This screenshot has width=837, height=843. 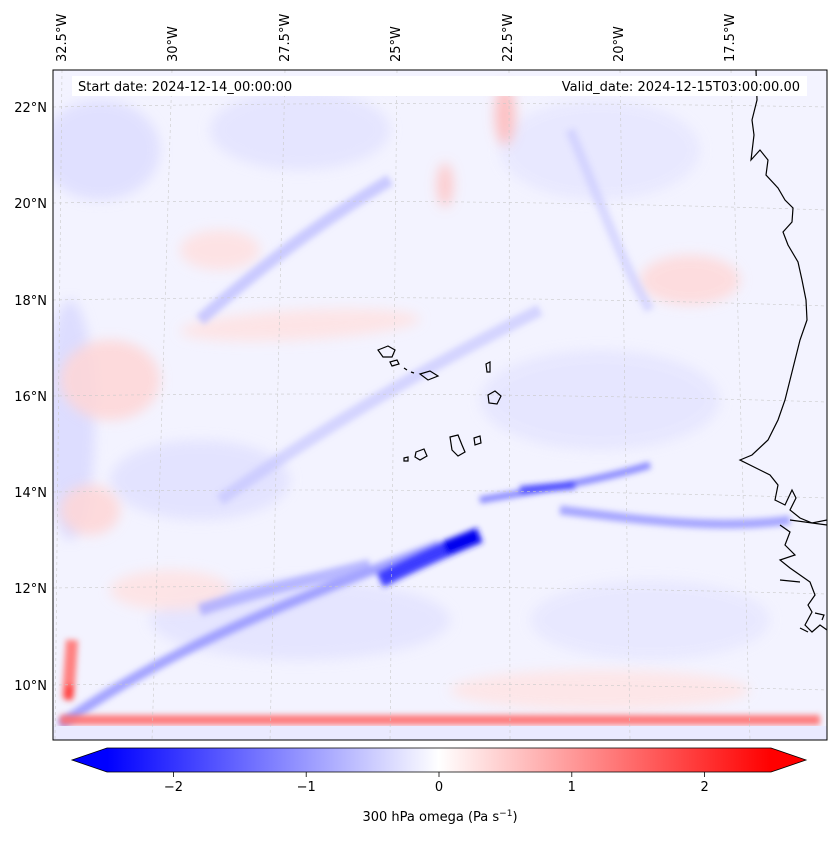 I want to click on lon-label: 22.5°W, so click(x=508, y=38).